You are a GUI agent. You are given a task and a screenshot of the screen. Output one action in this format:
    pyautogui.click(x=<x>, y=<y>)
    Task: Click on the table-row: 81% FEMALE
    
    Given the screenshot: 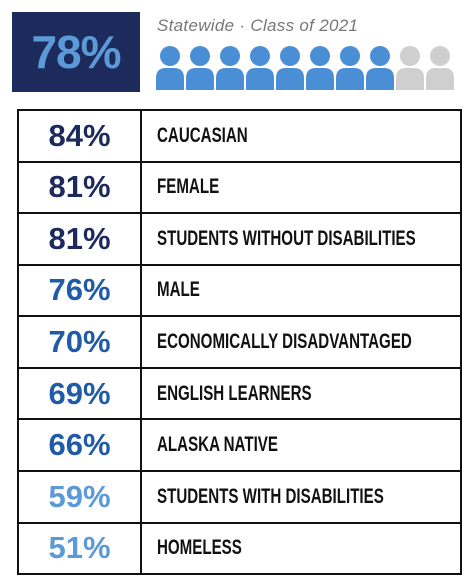 What is the action you would take?
    pyautogui.click(x=239, y=186)
    